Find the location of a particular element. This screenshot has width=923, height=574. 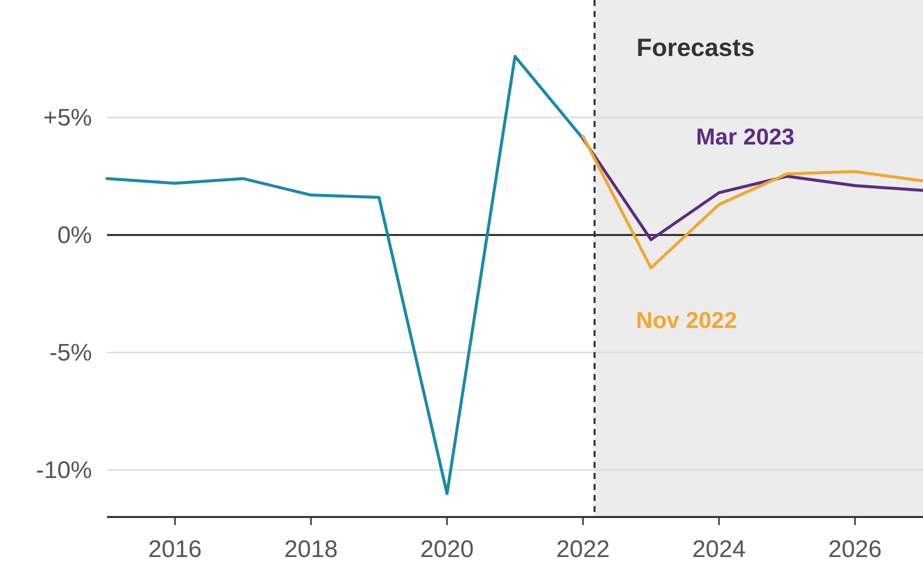

x-tick-label: 2026 is located at coordinates (855, 549).